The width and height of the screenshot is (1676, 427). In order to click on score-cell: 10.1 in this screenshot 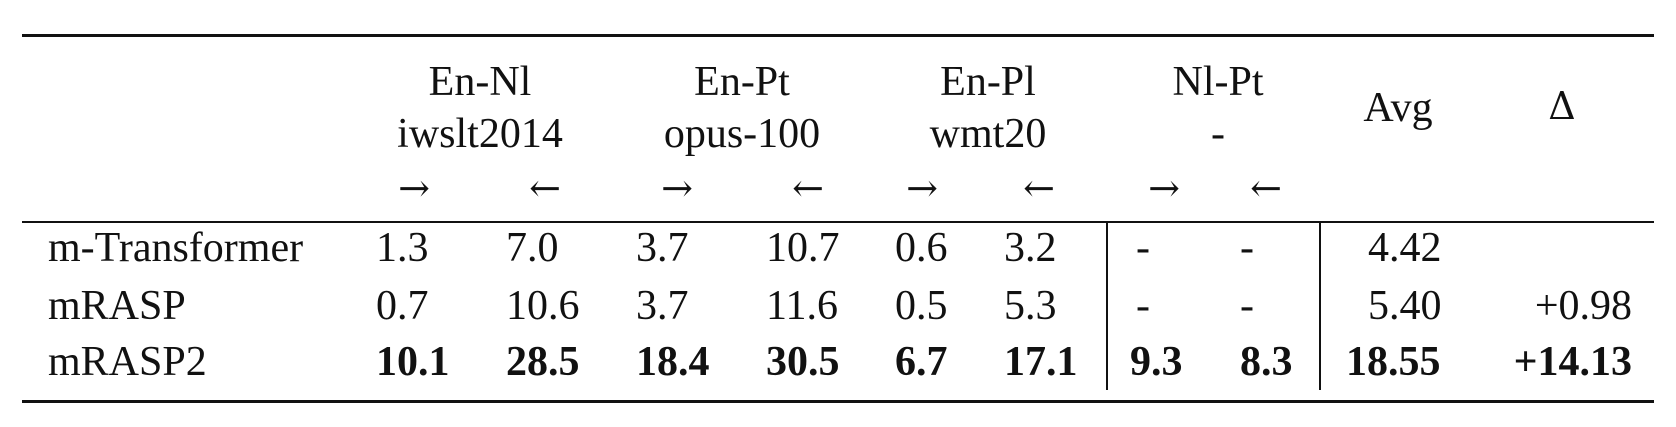, I will do `click(413, 362)`.